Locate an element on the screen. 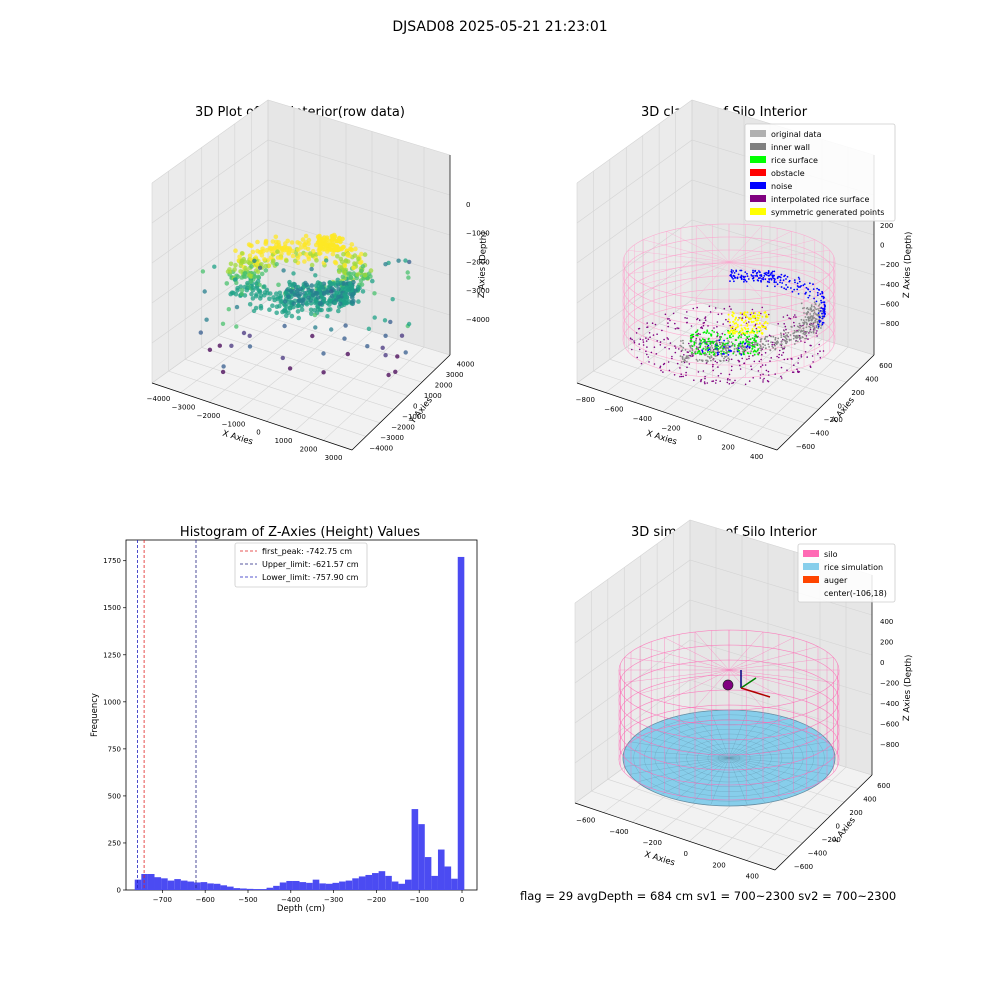 This screenshot has width=1000, height=1000. histogram-legend-frame is located at coordinates (301, 565).